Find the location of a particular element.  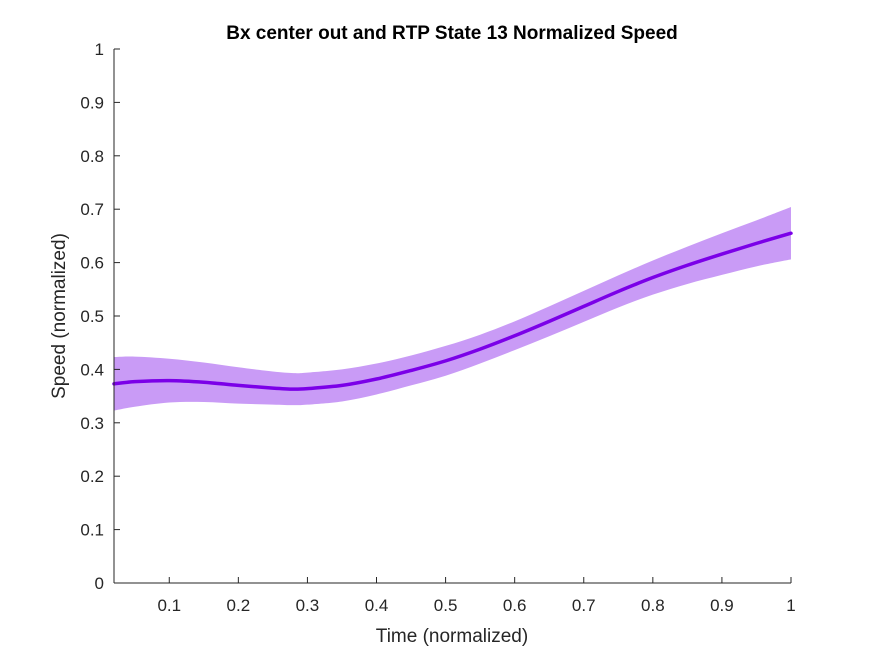

x-tick-label: 0.5 is located at coordinates (446, 605).